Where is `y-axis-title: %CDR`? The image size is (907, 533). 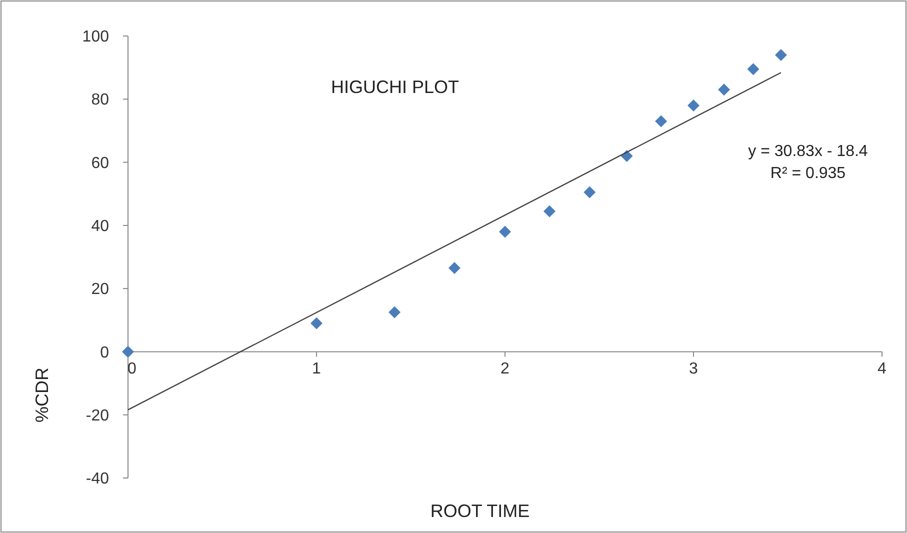 y-axis-title: %CDR is located at coordinates (42, 395).